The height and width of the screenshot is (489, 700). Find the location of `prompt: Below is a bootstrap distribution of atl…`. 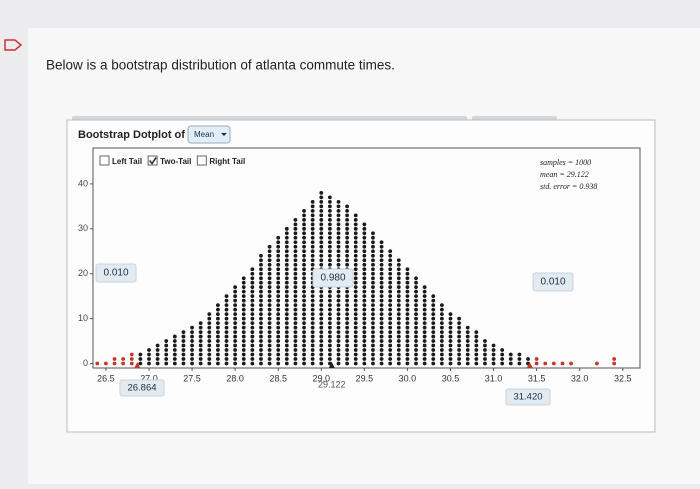

prompt: Below is a bootstrap distribution of atl… is located at coordinates (220, 65).